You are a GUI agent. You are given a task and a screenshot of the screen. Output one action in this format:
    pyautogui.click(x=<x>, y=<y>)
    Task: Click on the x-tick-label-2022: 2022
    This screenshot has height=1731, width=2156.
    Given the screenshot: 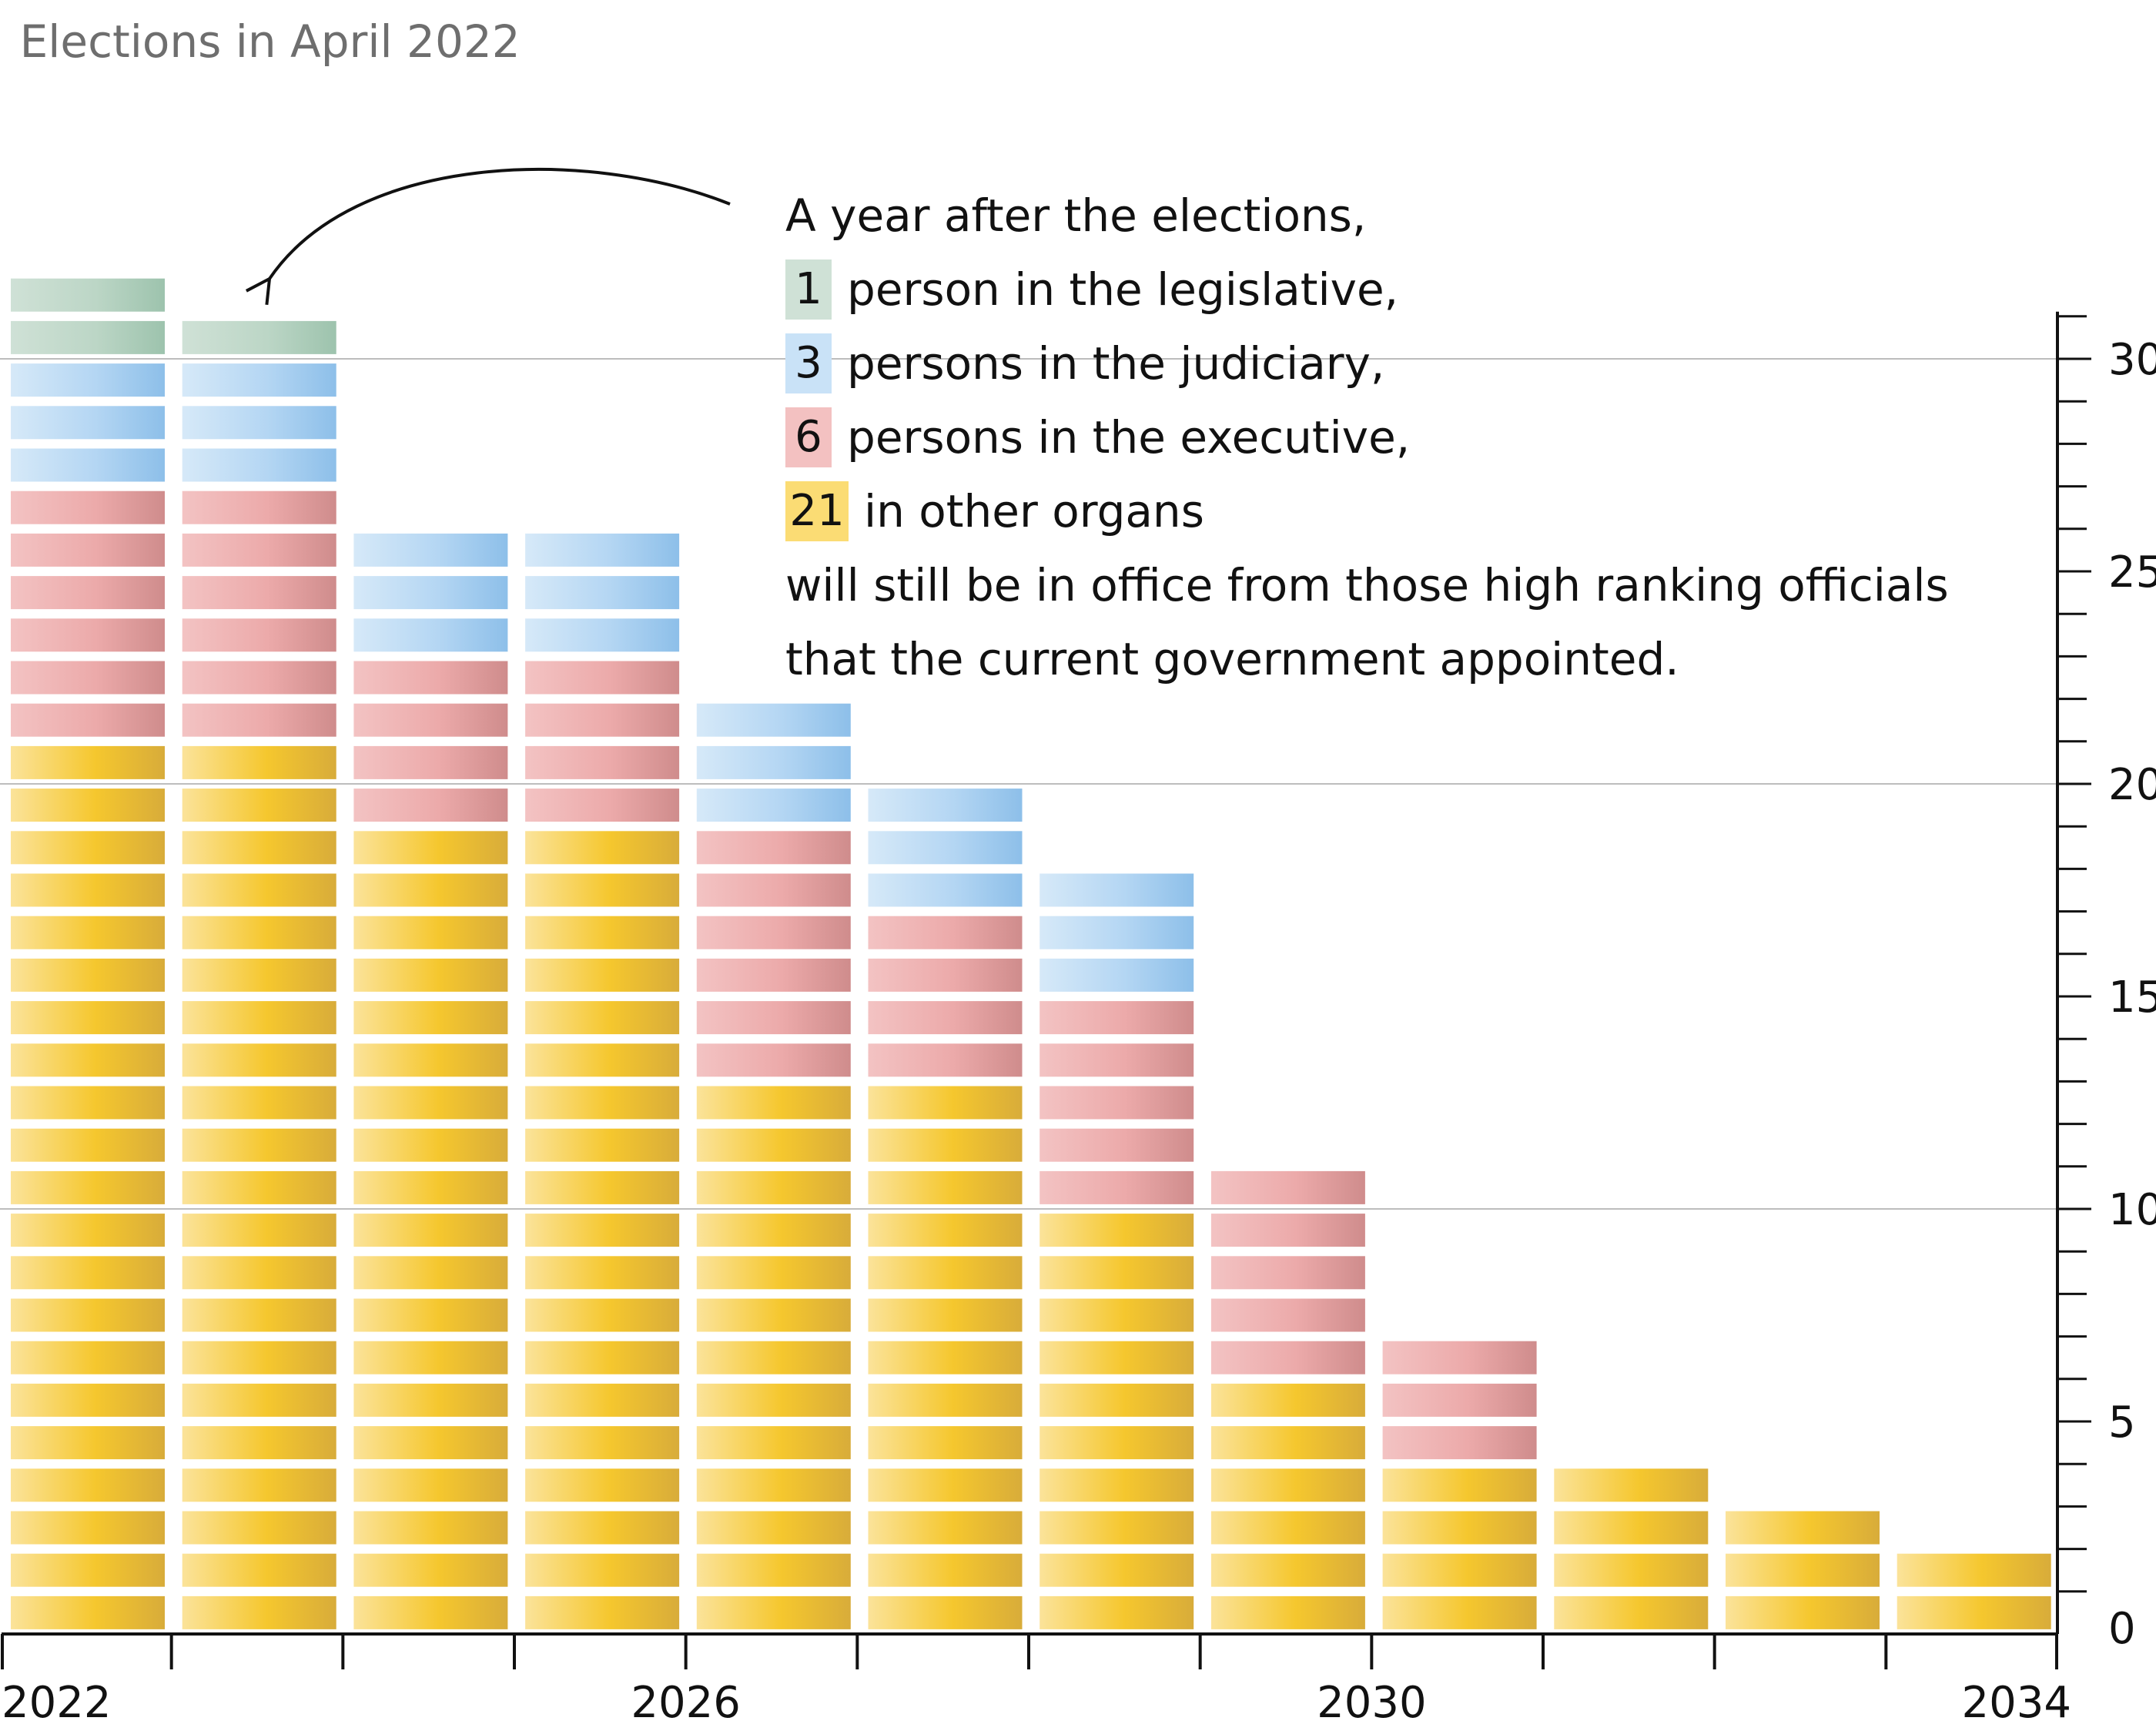 What is the action you would take?
    pyautogui.click(x=57, y=1703)
    